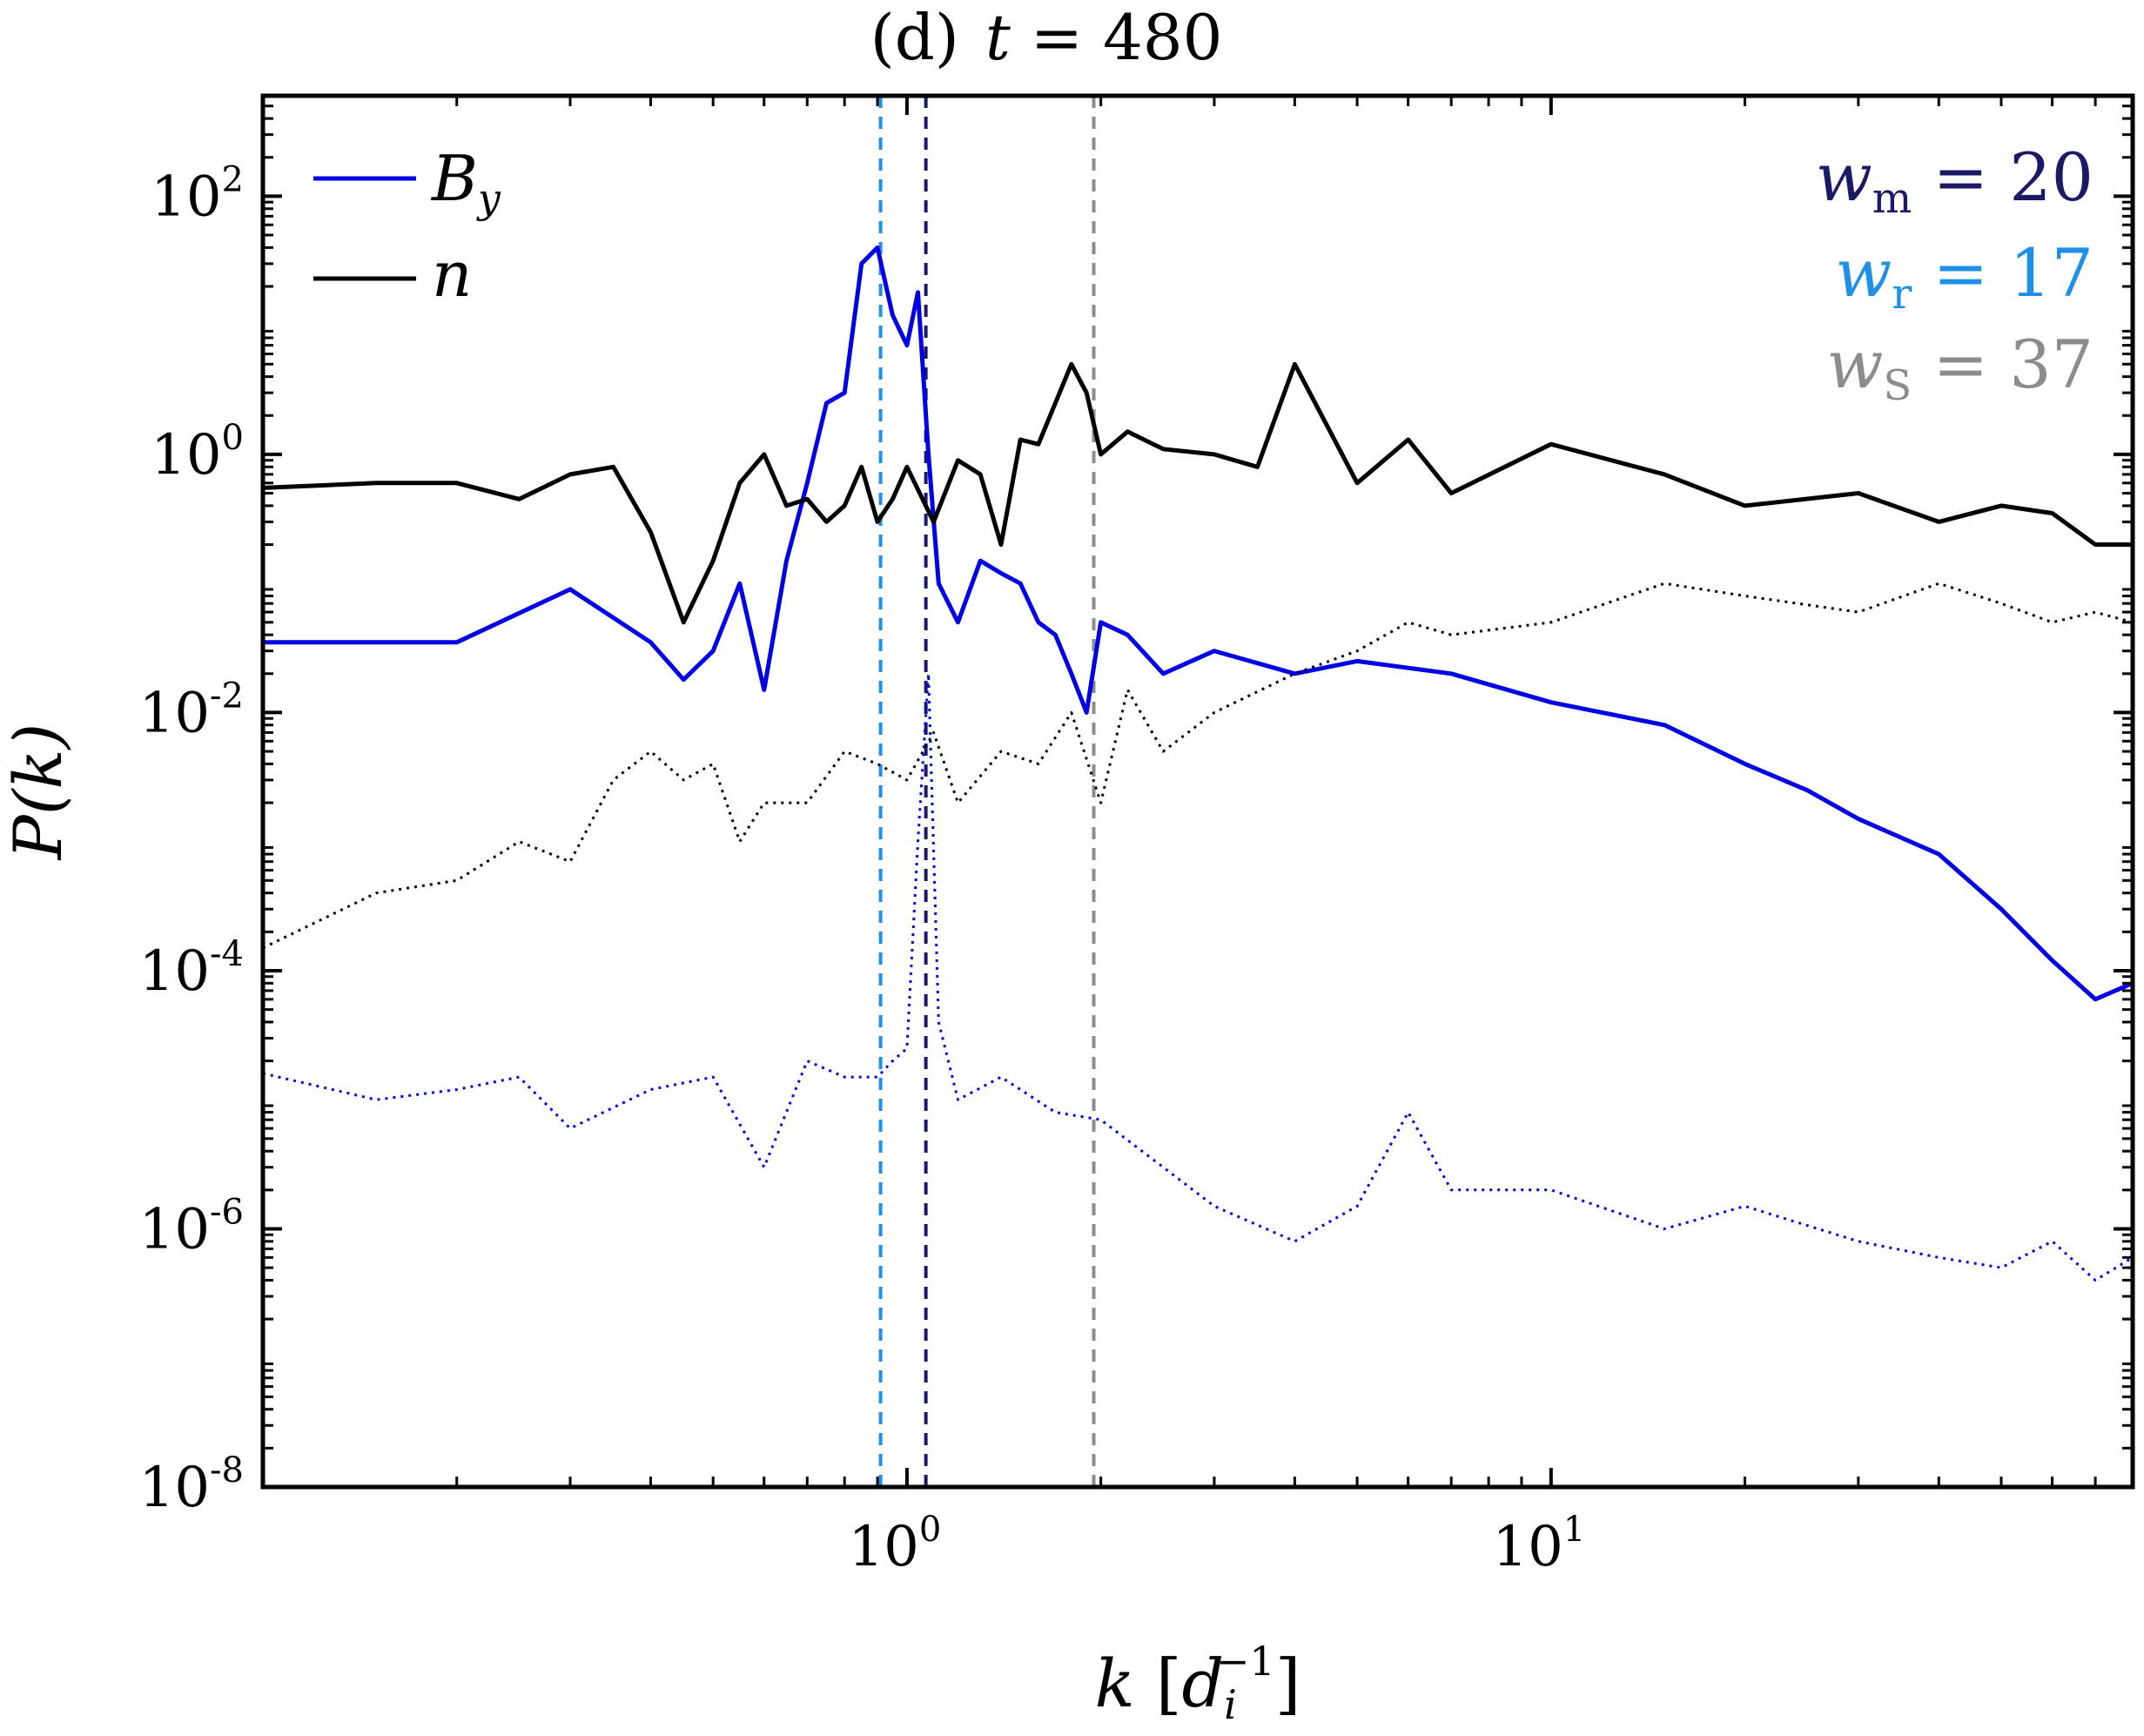  Describe the element at coordinates (1955, 180) in the screenshot. I see `annotation-wm: wm = 20` at that location.